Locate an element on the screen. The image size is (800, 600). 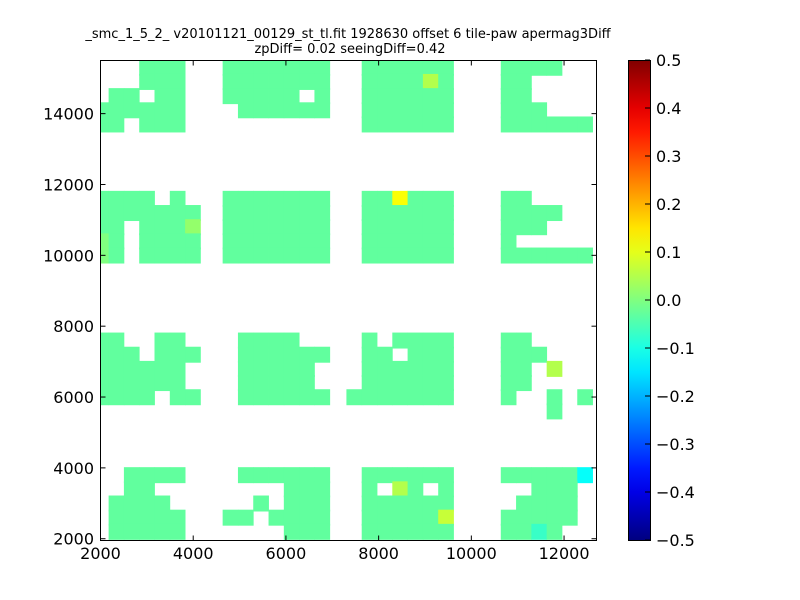
colorbar-tick-label: 0.0 is located at coordinates (668, 300).